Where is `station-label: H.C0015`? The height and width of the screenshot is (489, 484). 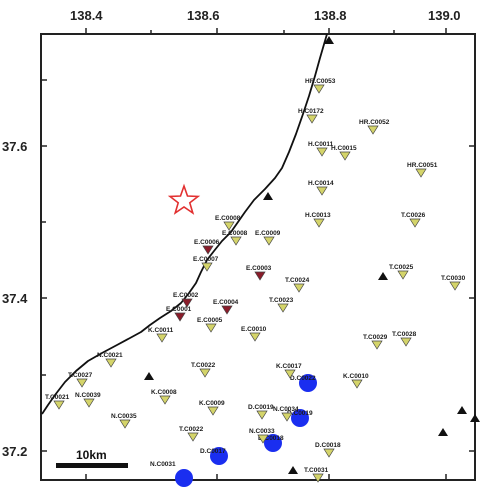
station-label: H.C0015 is located at coordinates (344, 148).